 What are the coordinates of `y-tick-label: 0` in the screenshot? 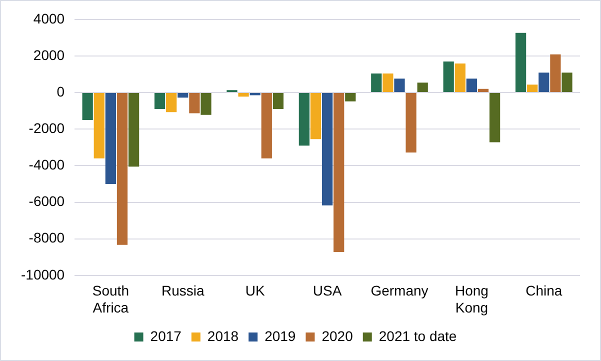 It's located at (60, 91).